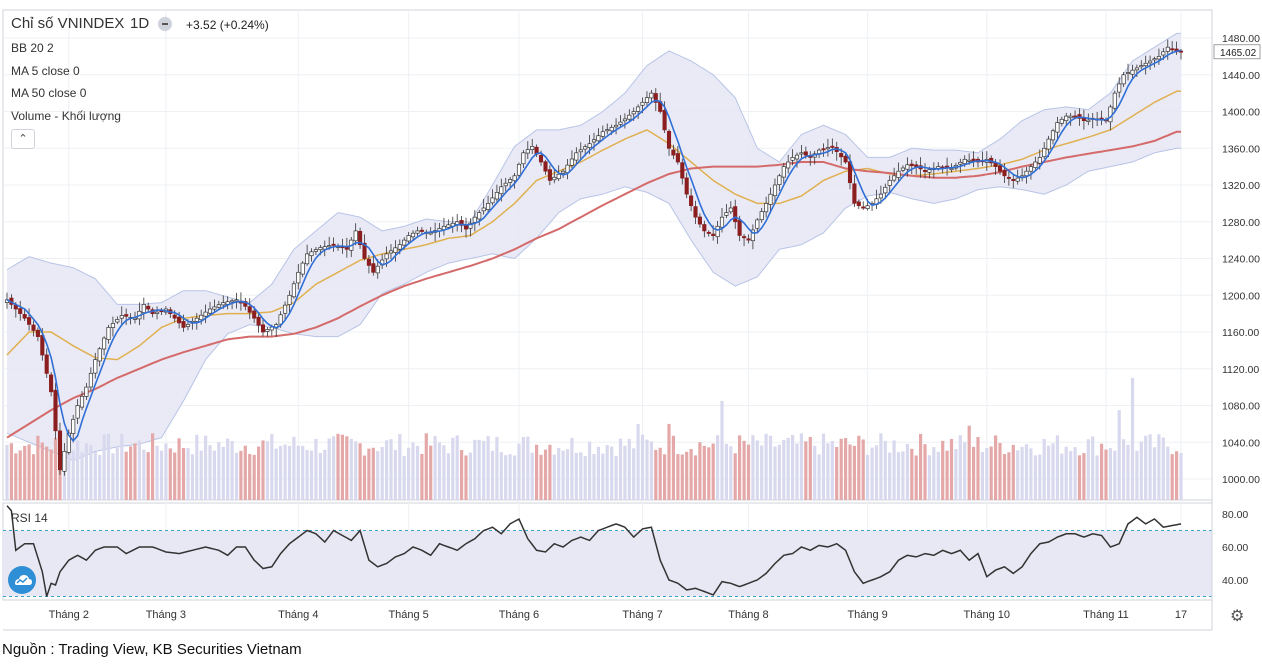  I want to click on legend-volume: Volume - Khối lượng, so click(66, 116).